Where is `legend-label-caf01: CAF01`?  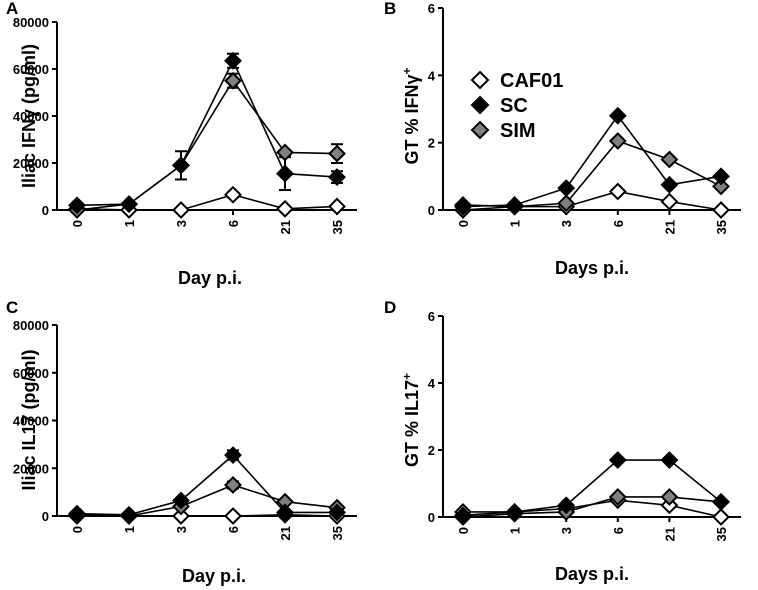 legend-label-caf01: CAF01 is located at coordinates (531, 81).